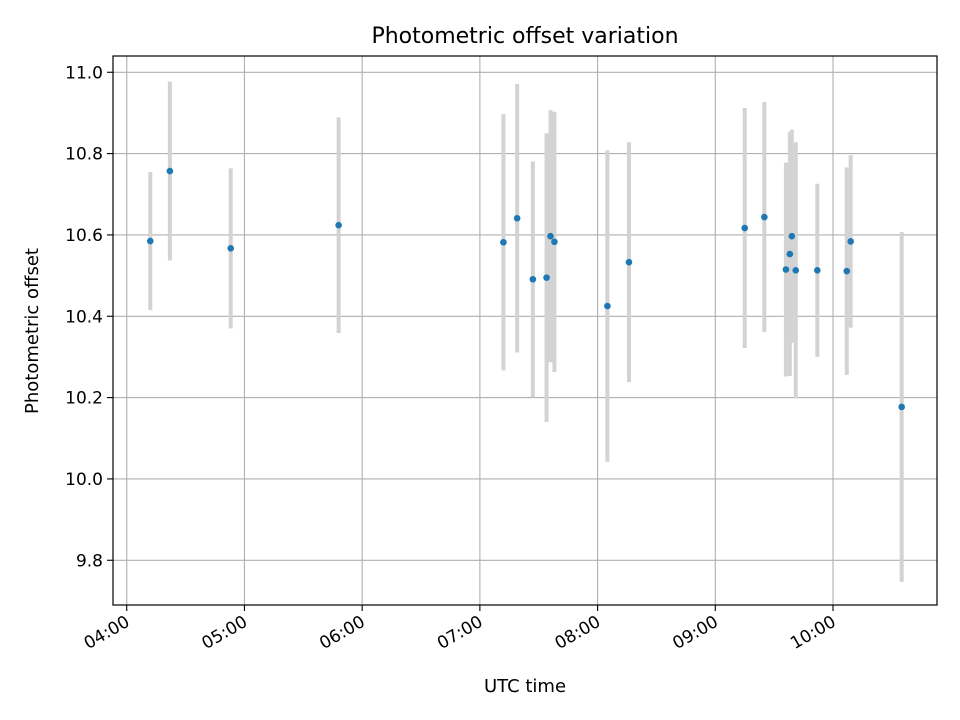 The width and height of the screenshot is (960, 720). I want to click on y-tick-label: 10.2, so click(84, 399).